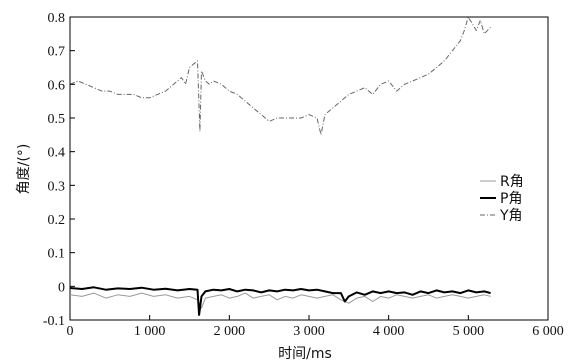  Describe the element at coordinates (57, 220) in the screenshot. I see `y-tick-label: 0.2` at that location.